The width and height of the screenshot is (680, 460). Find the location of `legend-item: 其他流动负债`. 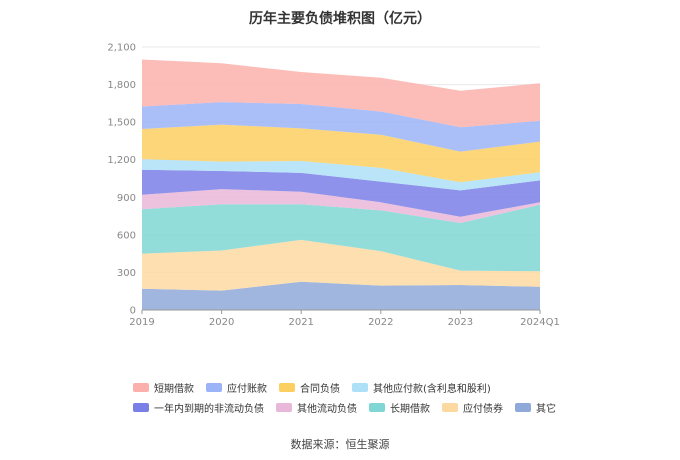

legend-item: 其他流动负债 is located at coordinates (316, 407).